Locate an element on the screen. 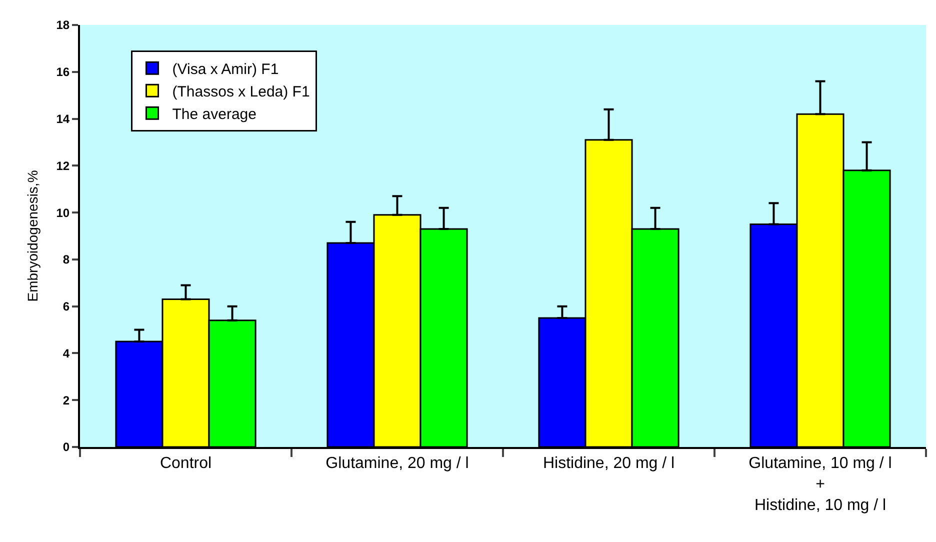  x-tick-label: Glutamine, 10 mg / l + Histidine, 10 mg / l is located at coordinates (820, 484).